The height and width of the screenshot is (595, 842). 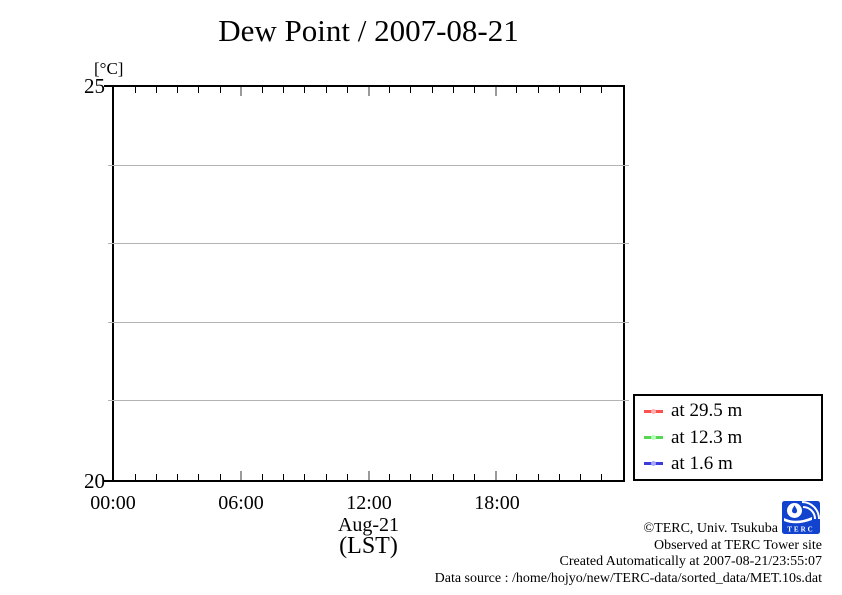 I want to click on terc-logo-drop-icon, so click(x=795, y=509).